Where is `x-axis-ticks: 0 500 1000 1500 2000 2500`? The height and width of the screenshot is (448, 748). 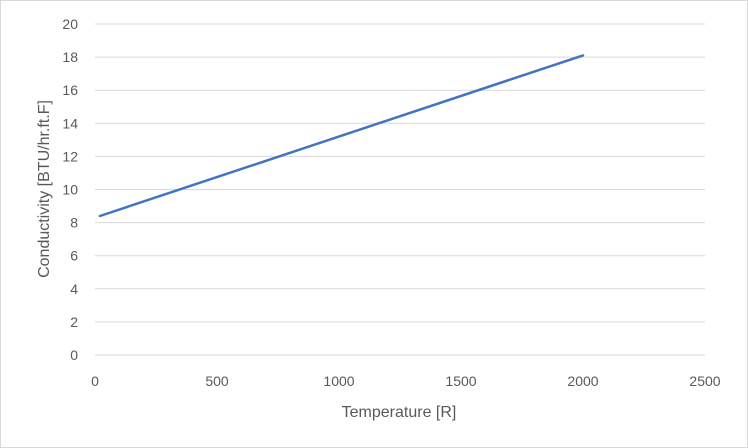 x-axis-ticks: 0 500 1000 1500 2000 2500 is located at coordinates (406, 381).